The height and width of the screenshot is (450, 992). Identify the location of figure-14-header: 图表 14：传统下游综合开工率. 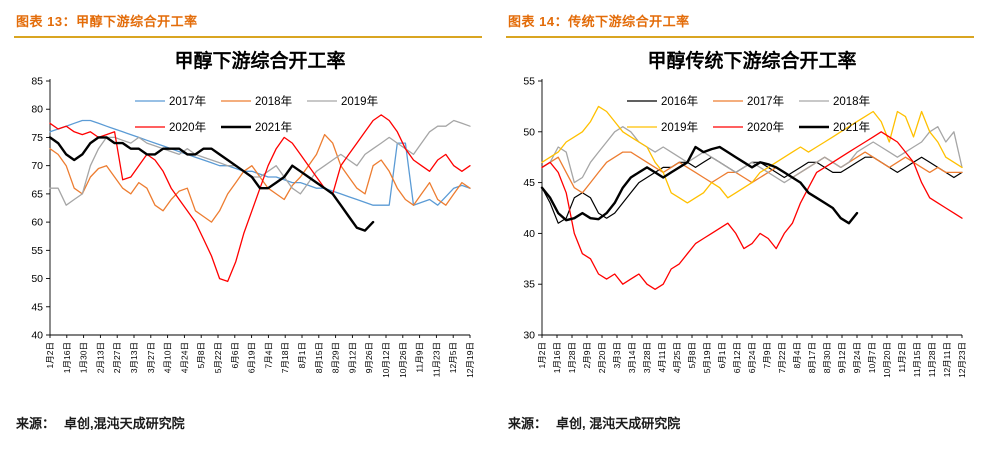
(740, 23).